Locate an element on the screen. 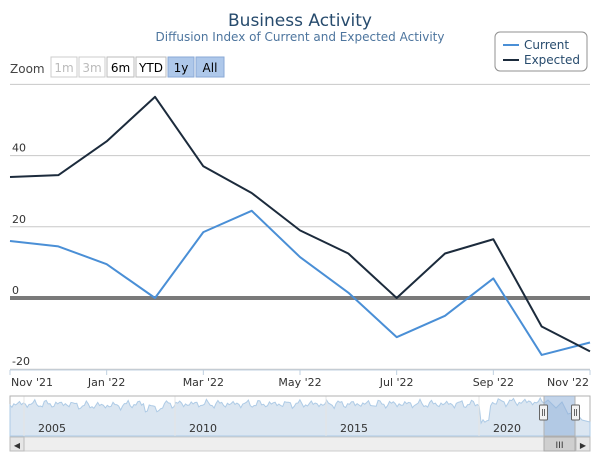  x-tick-label: Nov '21 is located at coordinates (32, 382).